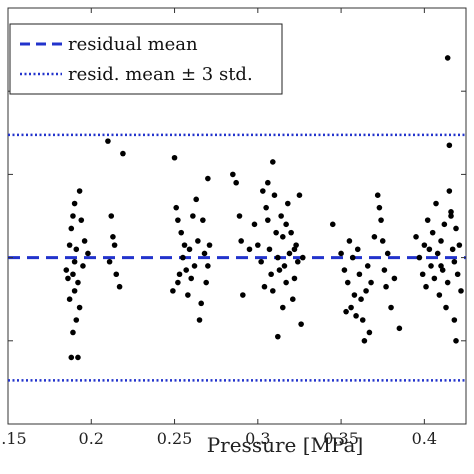  I want to click on legend: residual mean resid. mean ± 3 std., so click(146, 59).